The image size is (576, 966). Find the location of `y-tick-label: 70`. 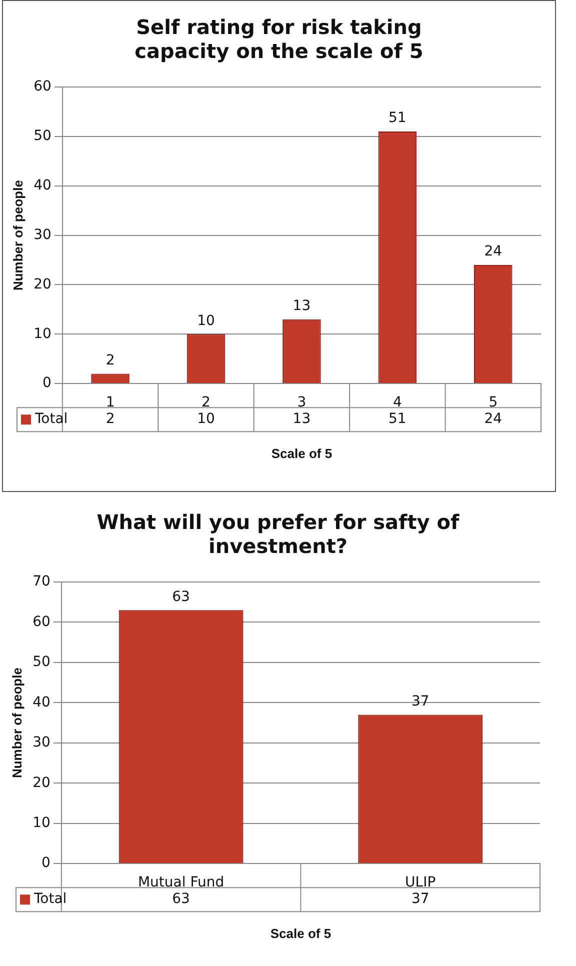

y-tick-label: 70 is located at coordinates (41, 582).